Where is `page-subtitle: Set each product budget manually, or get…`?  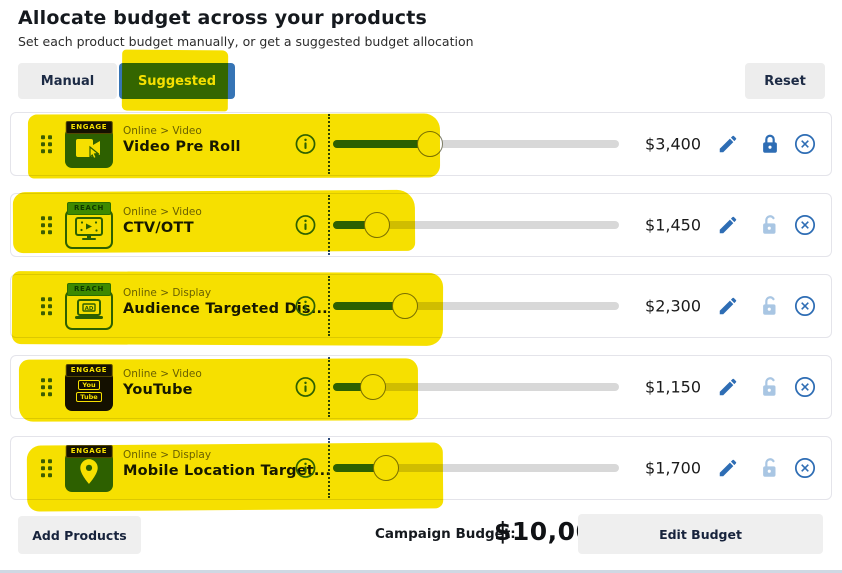
page-subtitle: Set each product budget manually, or get… is located at coordinates (246, 41).